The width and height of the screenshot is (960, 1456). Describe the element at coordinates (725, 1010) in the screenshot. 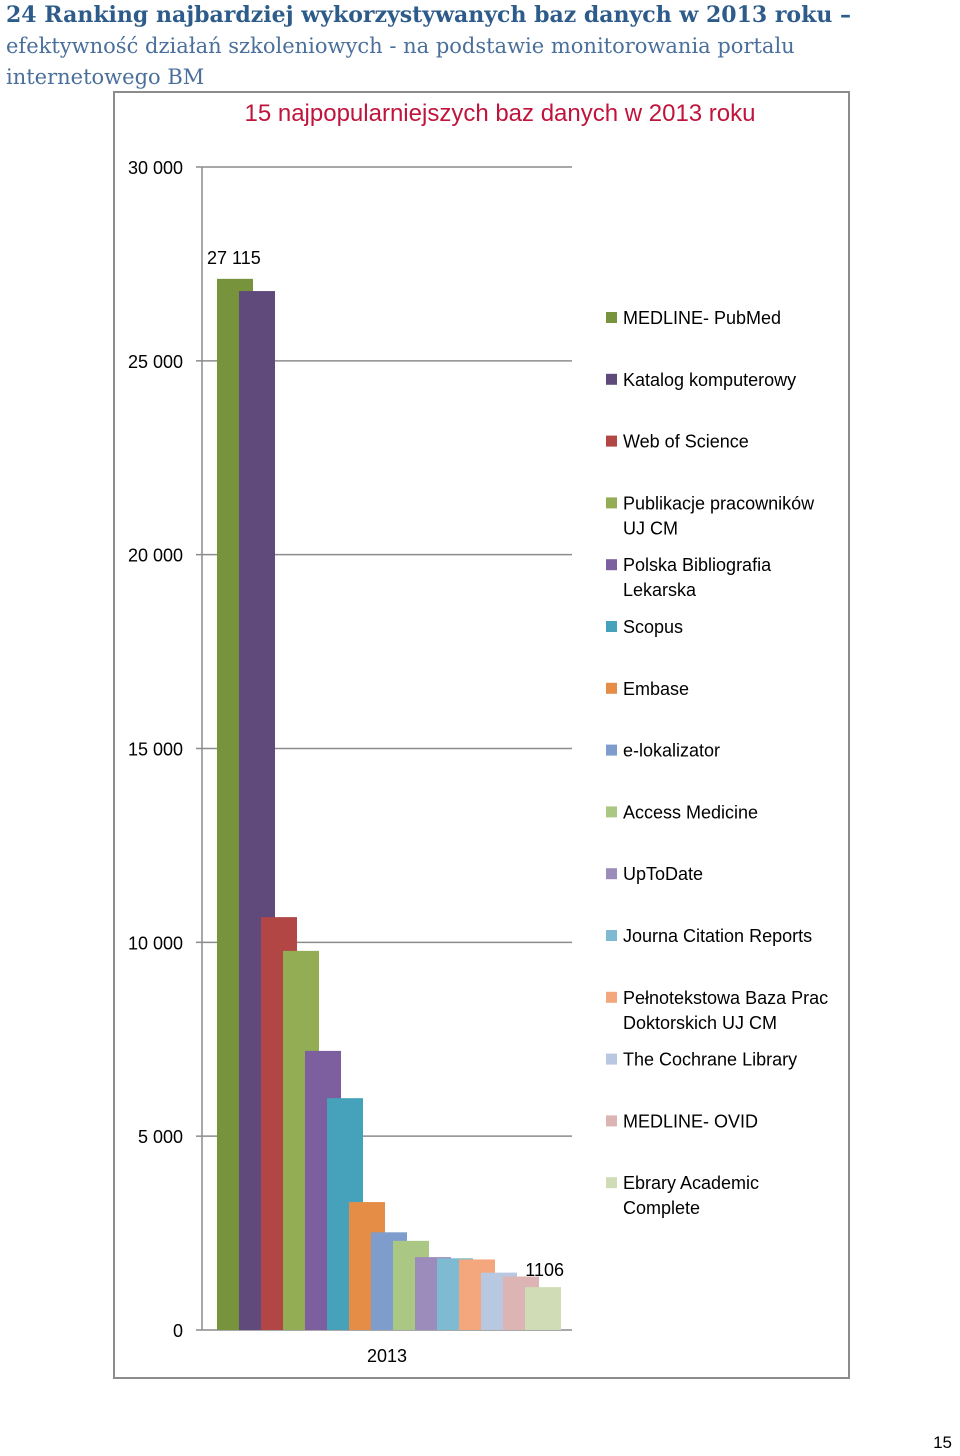

I see `legend-label: Pełnotekstowa Baza Prac Doktorskich UJ CM` at that location.